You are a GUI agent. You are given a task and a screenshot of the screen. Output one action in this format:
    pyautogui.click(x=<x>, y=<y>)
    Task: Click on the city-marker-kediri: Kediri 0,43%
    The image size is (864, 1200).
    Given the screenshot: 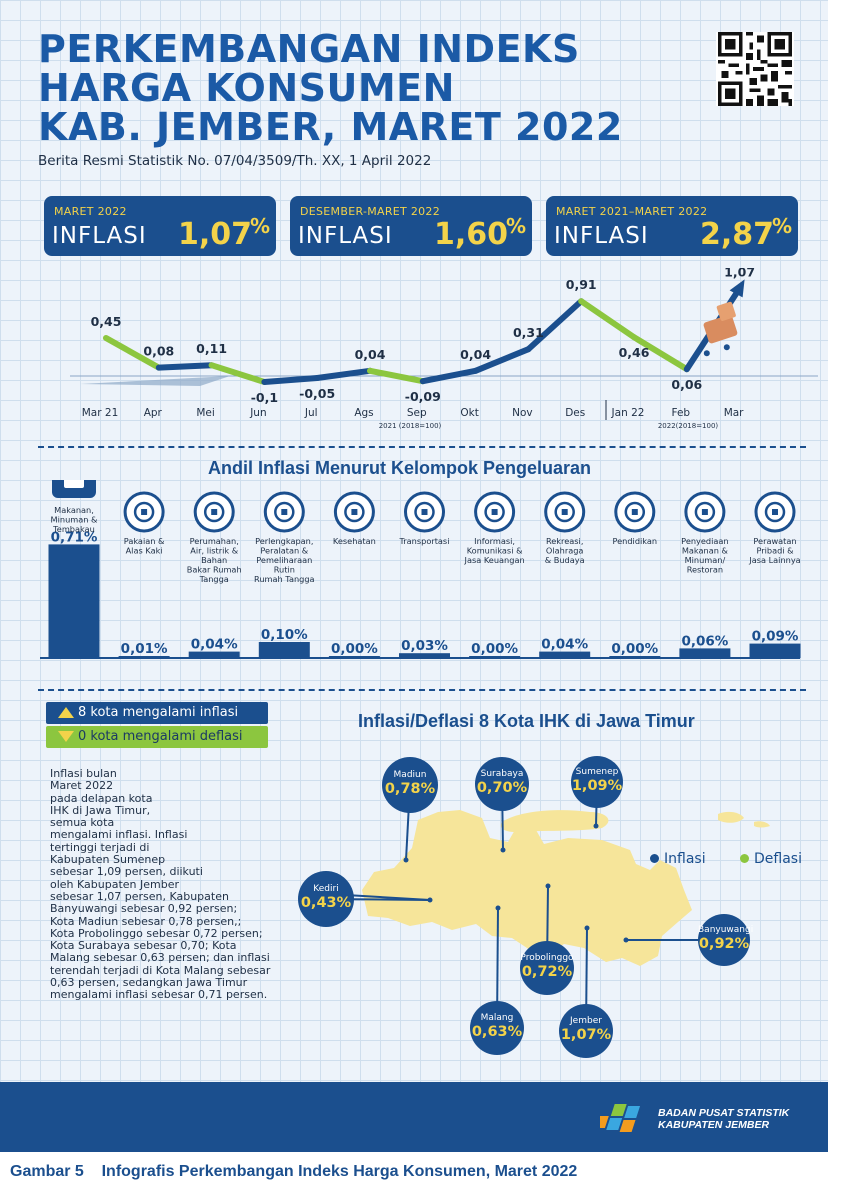 What is the action you would take?
    pyautogui.click(x=326, y=899)
    